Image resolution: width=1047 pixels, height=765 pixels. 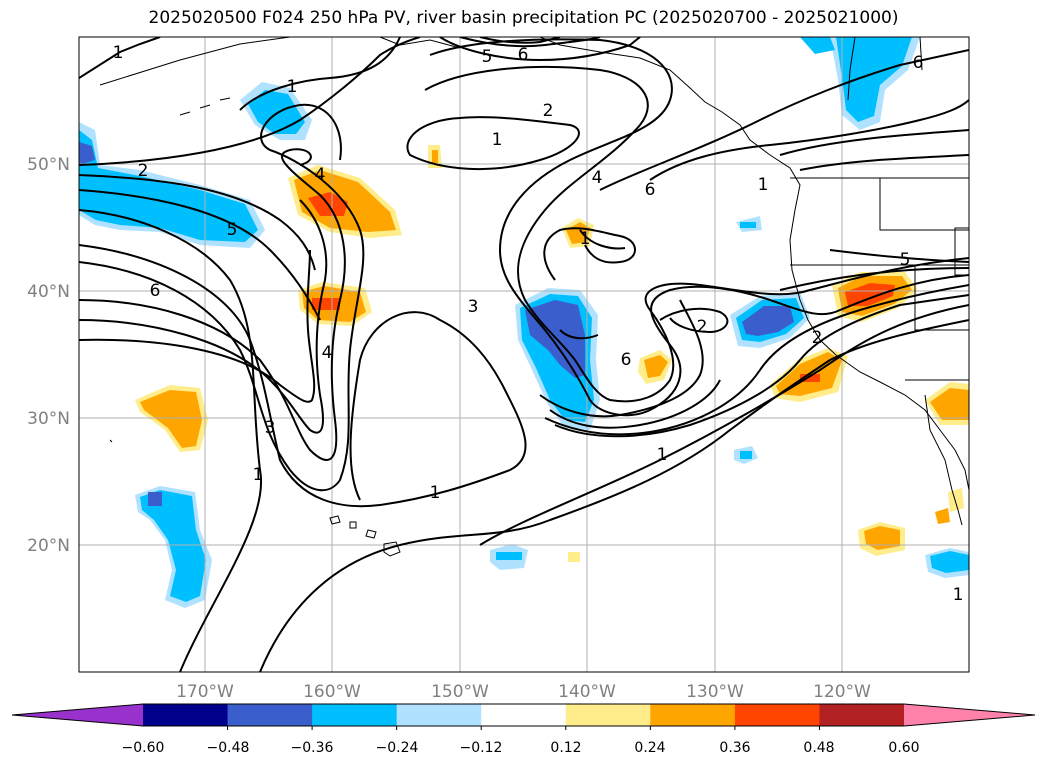 What do you see at coordinates (523, 692) in the screenshot?
I see `lon-tick-labels: 170°W 160°W 150°W 140°W 130°W 120°W` at bounding box center [523, 692].